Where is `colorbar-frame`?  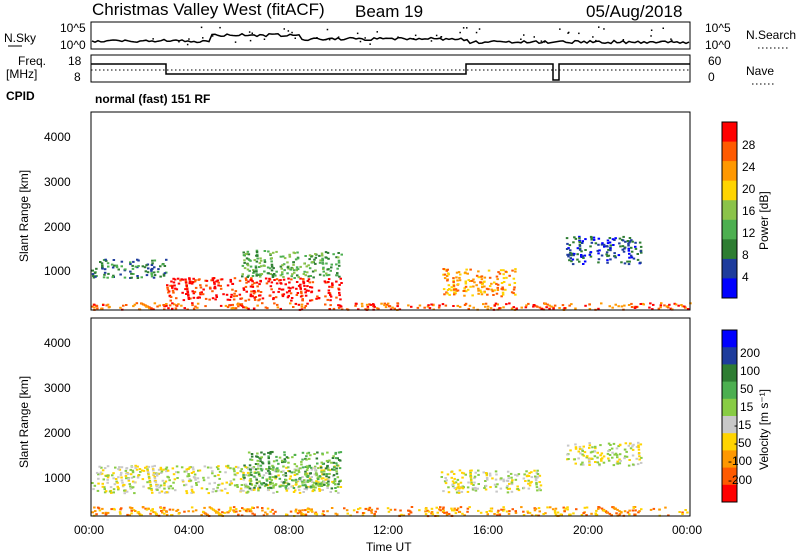
colorbar-frame is located at coordinates (729, 210).